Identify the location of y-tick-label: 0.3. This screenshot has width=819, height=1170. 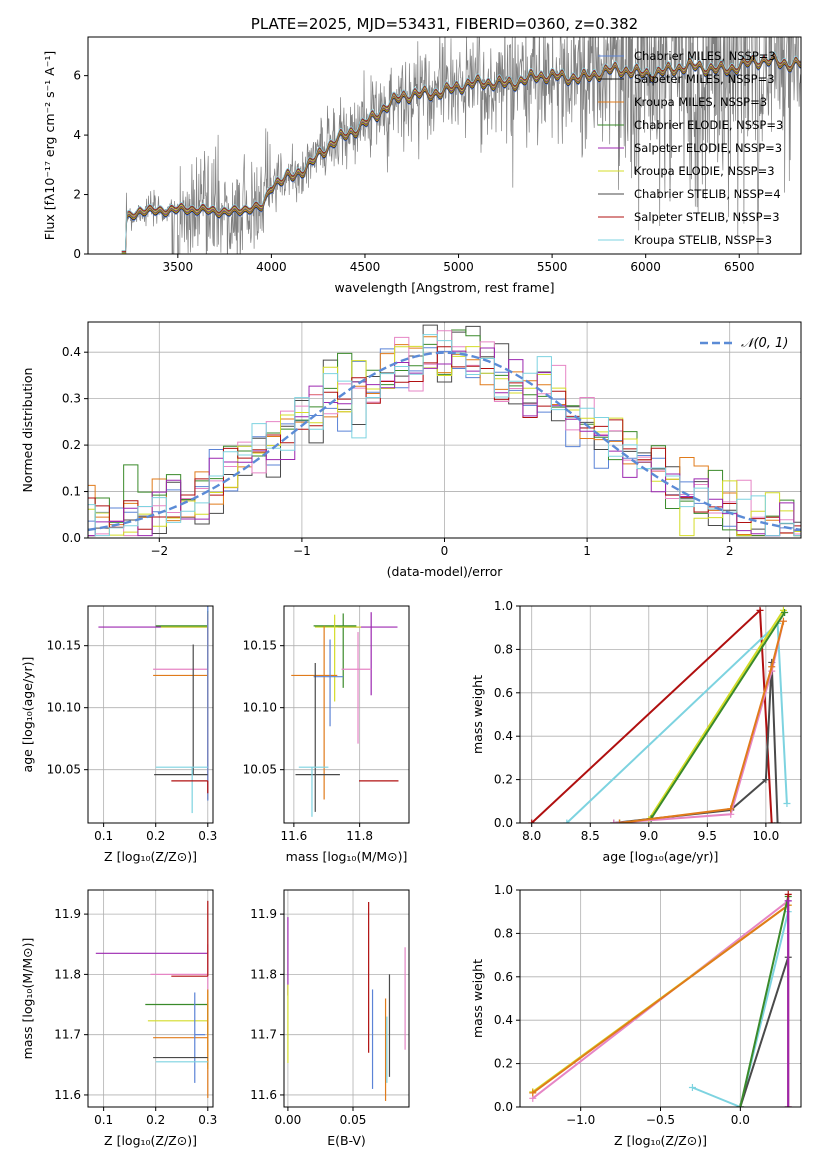
(71, 399).